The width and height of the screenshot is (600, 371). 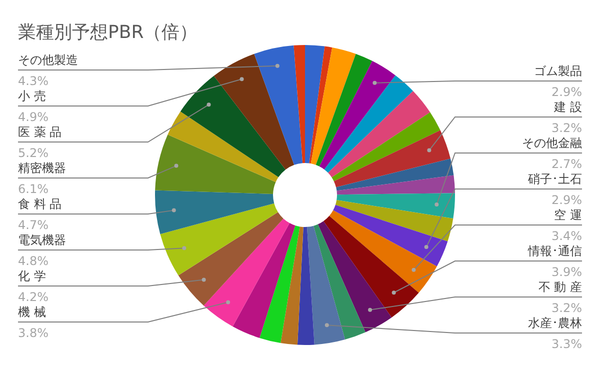 What do you see at coordinates (32, 276) in the screenshot?
I see `slice-label: 化 学` at bounding box center [32, 276].